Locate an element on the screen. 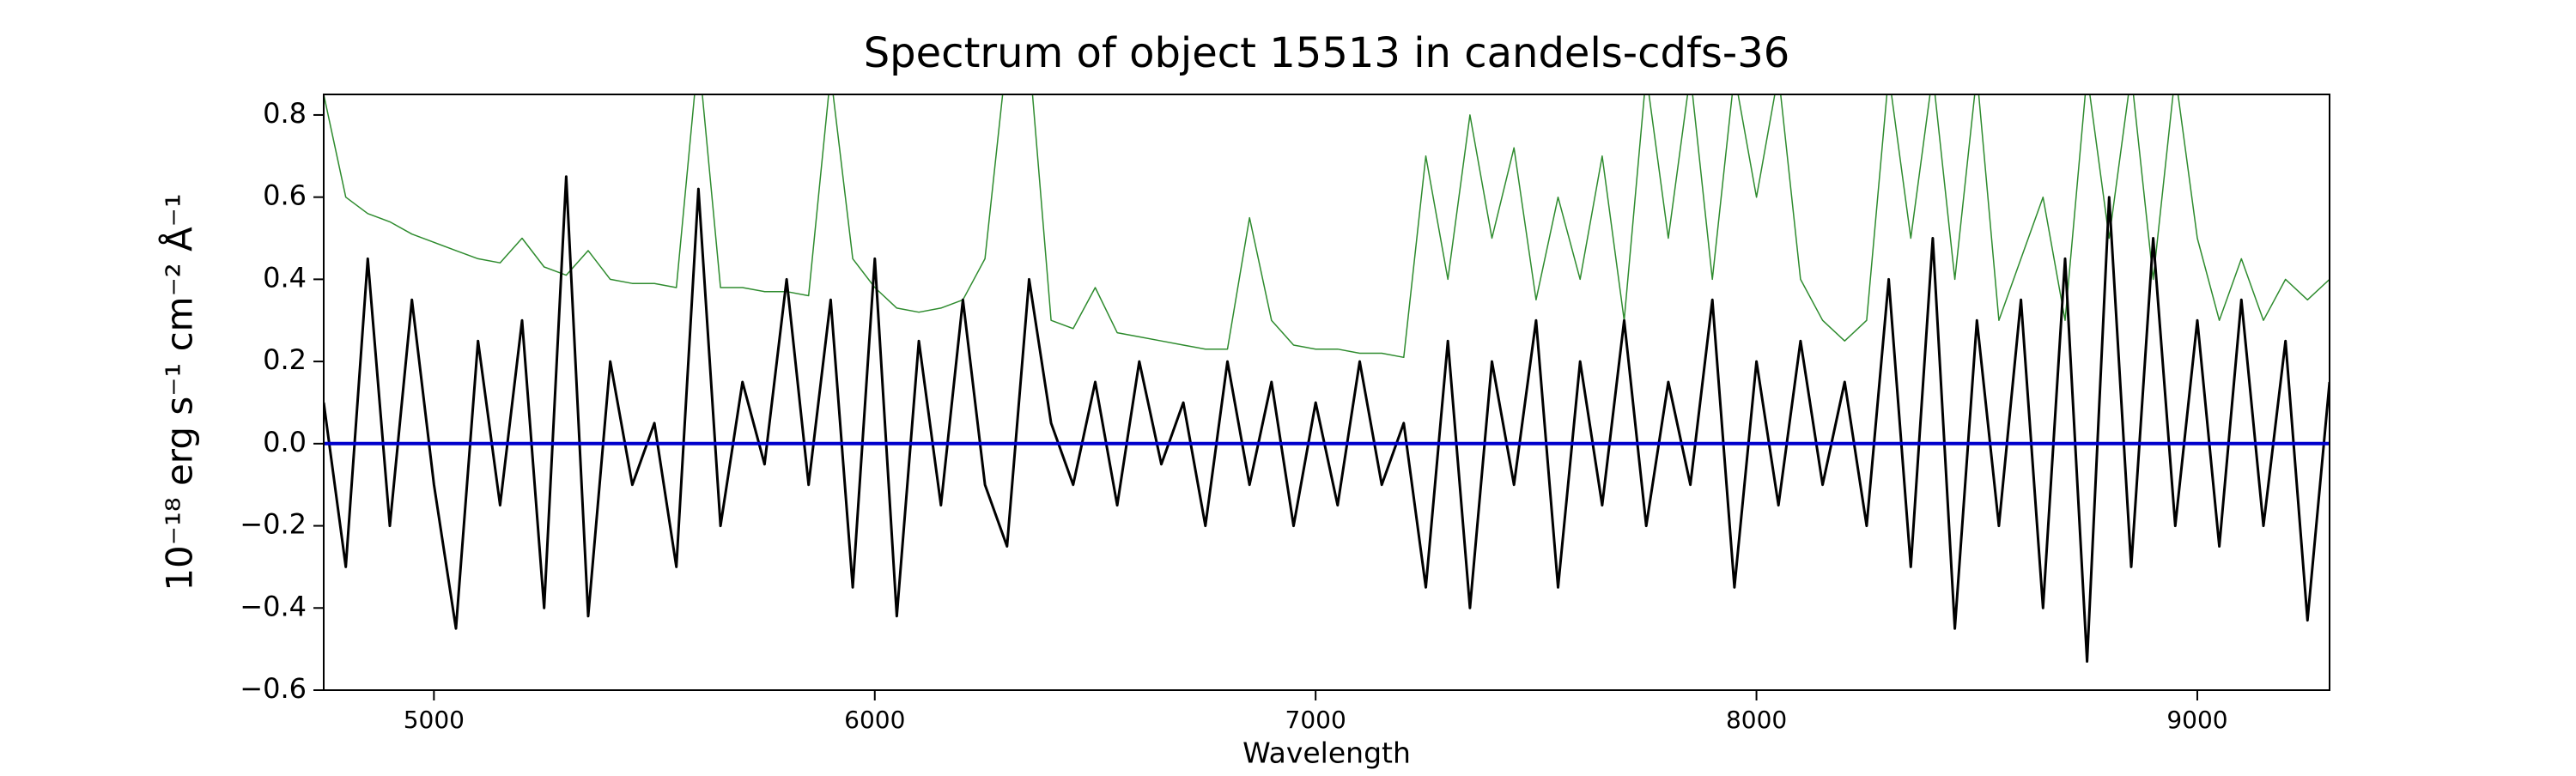 The height and width of the screenshot is (776, 2576). x-tick-label: 8000 is located at coordinates (1756, 720).